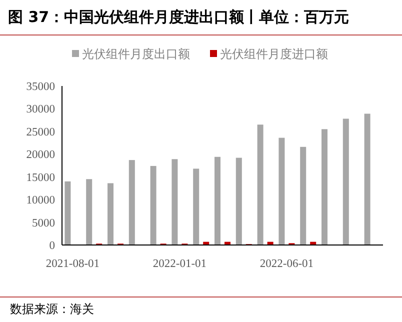 This screenshot has height=322, width=402. Describe the element at coordinates (41, 132) in the screenshot. I see `y-tick-label: 25000` at that location.